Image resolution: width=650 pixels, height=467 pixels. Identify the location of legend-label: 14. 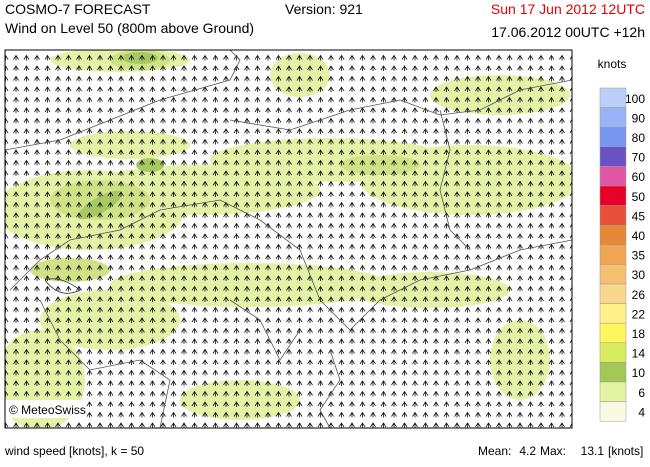
(639, 354).